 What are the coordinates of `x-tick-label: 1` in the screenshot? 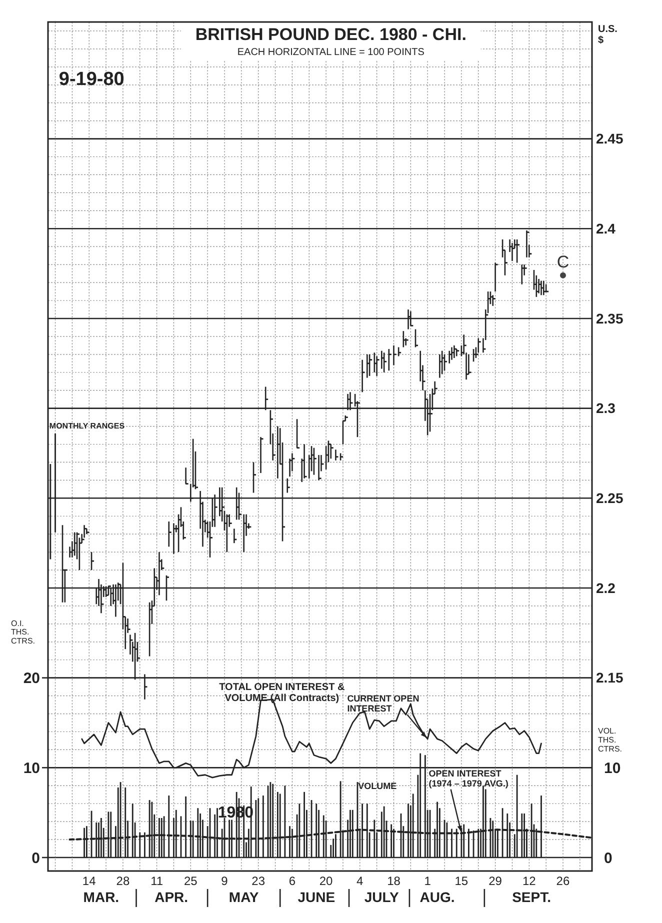 It's located at (428, 881).